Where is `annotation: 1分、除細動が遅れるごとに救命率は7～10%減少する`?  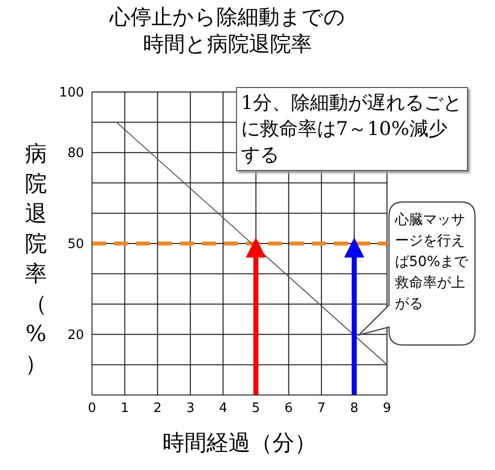
annotation: 1分、除細動が遅れるごとに救命率は7～10%減少する is located at coordinates (352, 129).